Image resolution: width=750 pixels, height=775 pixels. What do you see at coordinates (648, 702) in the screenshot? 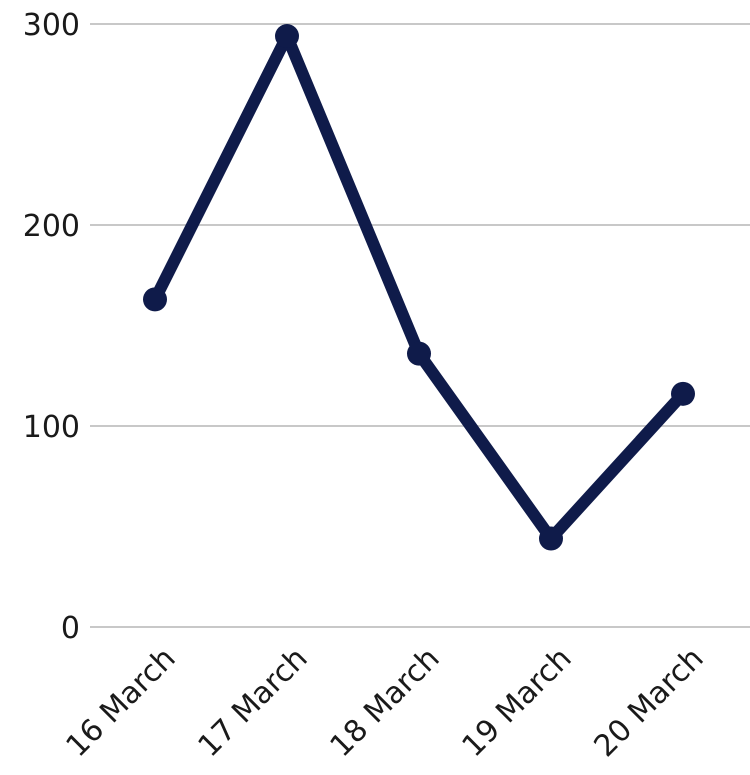
I see `x-tick-label-5: 20 March` at bounding box center [648, 702].